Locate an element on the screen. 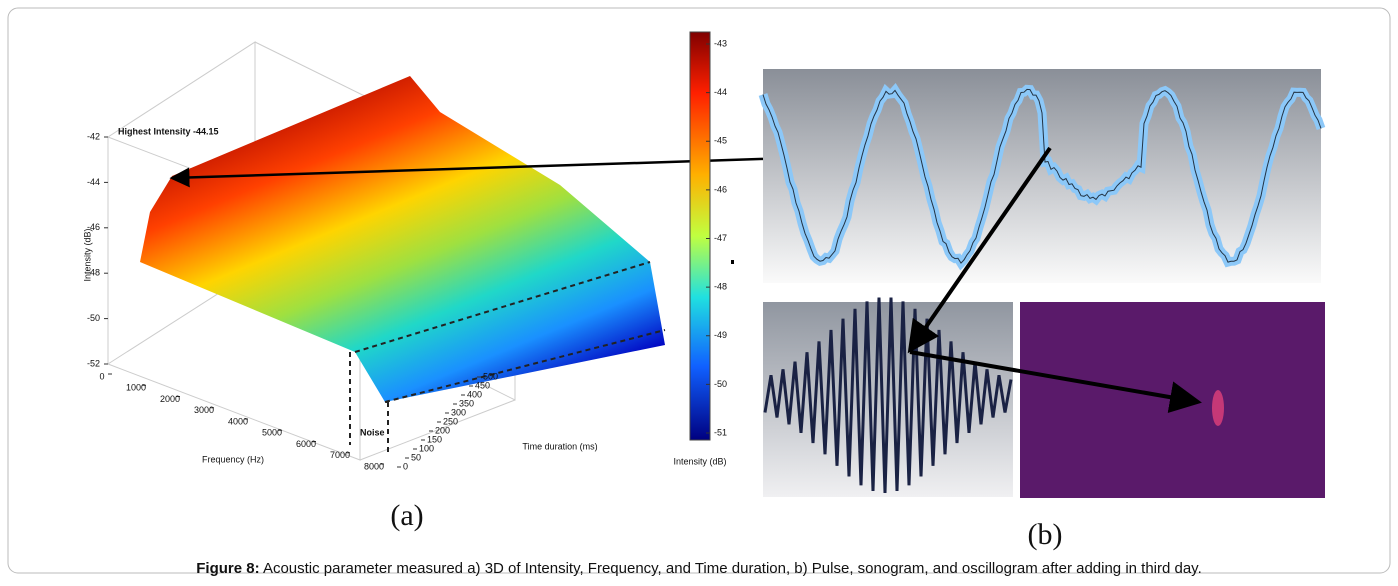  x-tick-label: 3000 is located at coordinates (204, 410).